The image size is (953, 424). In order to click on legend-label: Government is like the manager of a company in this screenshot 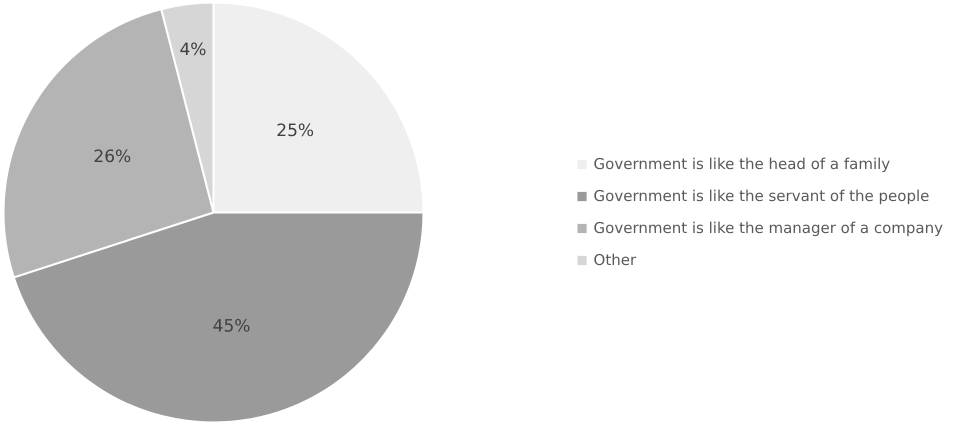, I will do `click(768, 228)`.